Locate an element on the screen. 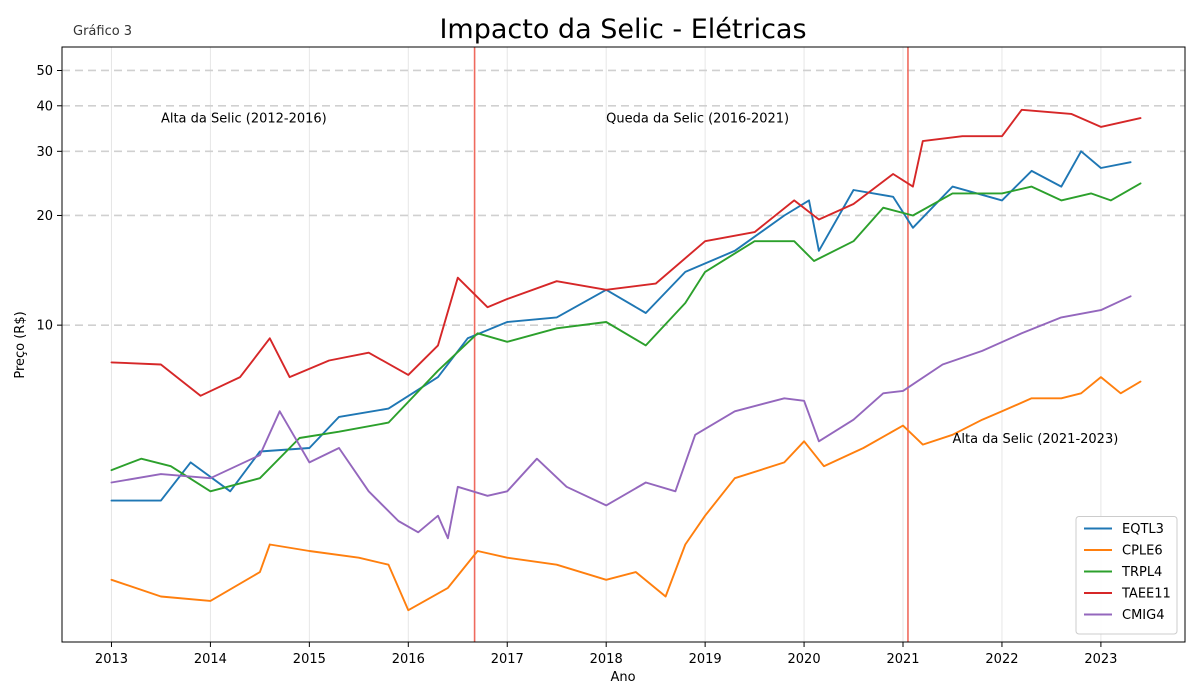 The width and height of the screenshot is (1200, 700). x-tick-label: 2016 is located at coordinates (408, 659).